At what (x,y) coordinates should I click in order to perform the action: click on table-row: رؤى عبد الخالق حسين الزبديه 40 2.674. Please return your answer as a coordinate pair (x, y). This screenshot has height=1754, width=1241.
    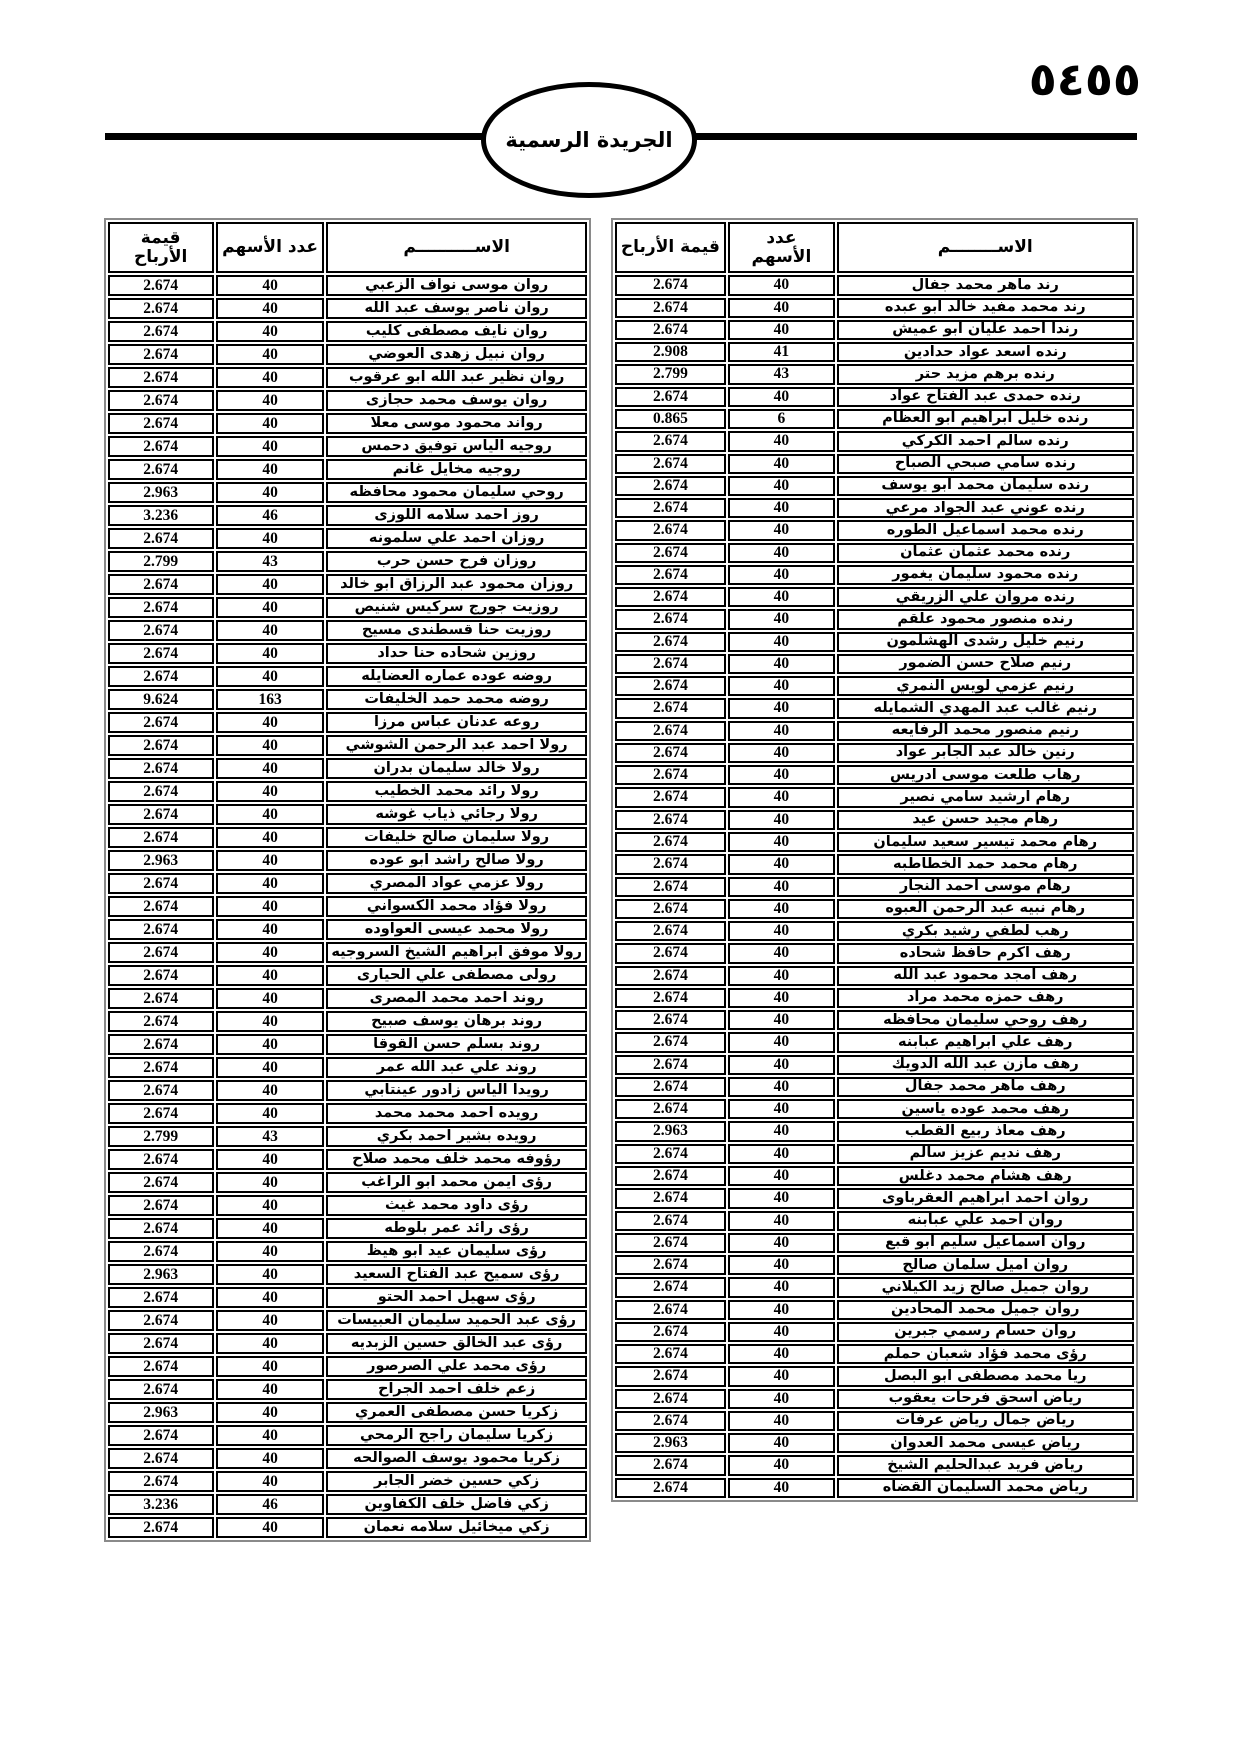
    Looking at the image, I should click on (347, 1344).